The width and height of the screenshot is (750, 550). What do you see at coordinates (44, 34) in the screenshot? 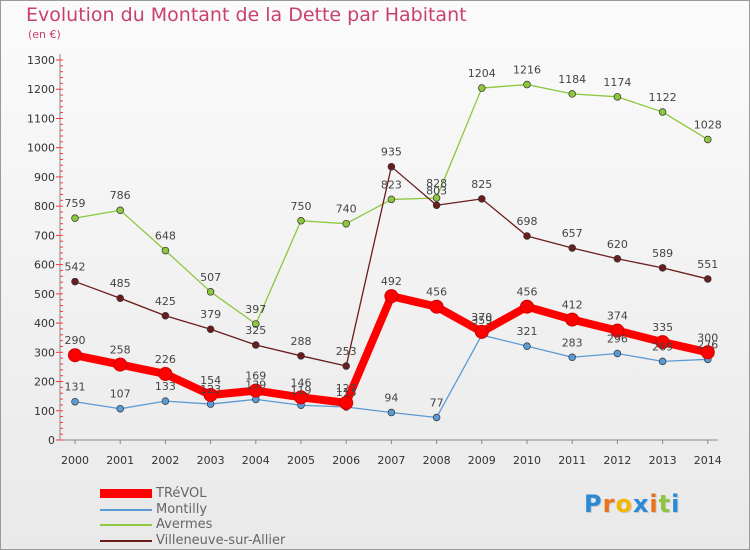
I see `chart-subtitle: (en €)` at bounding box center [44, 34].